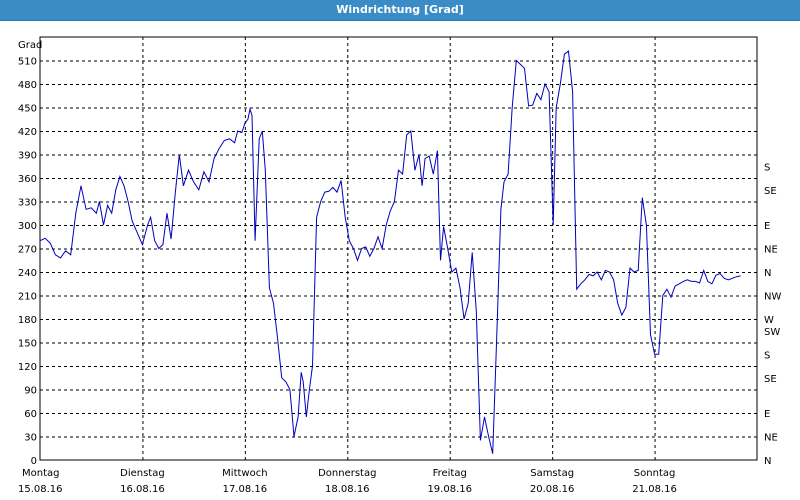 This screenshot has height=500, width=800. I want to click on x-tick-date-3: 18.08.16, so click(347, 489).